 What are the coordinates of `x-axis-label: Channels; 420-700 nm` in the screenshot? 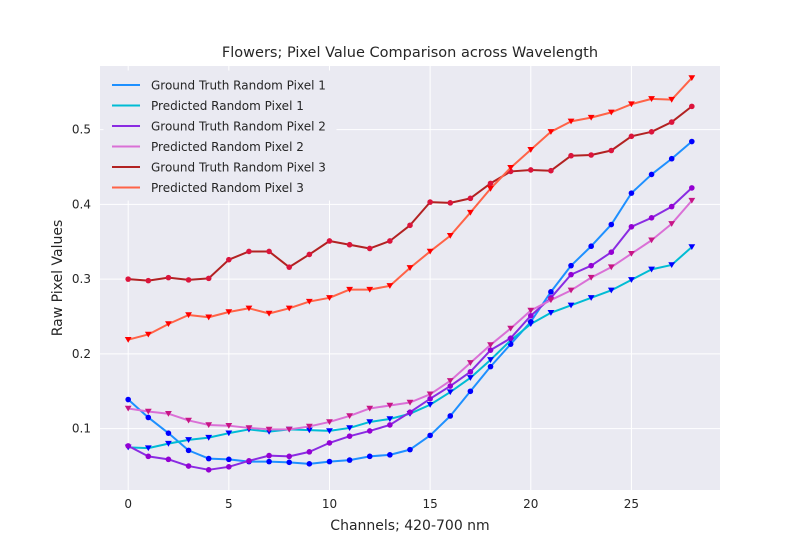 It's located at (409, 526).